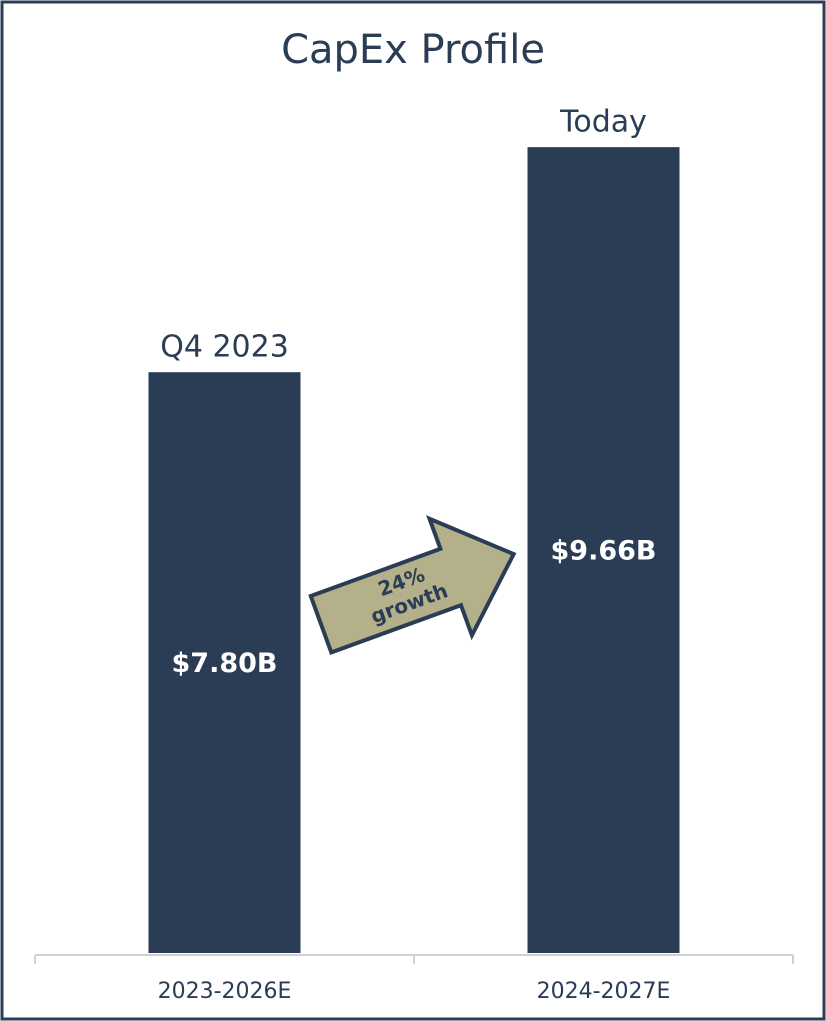 Image resolution: width=826 pixels, height=1021 pixels. I want to click on axis, so click(414, 959).